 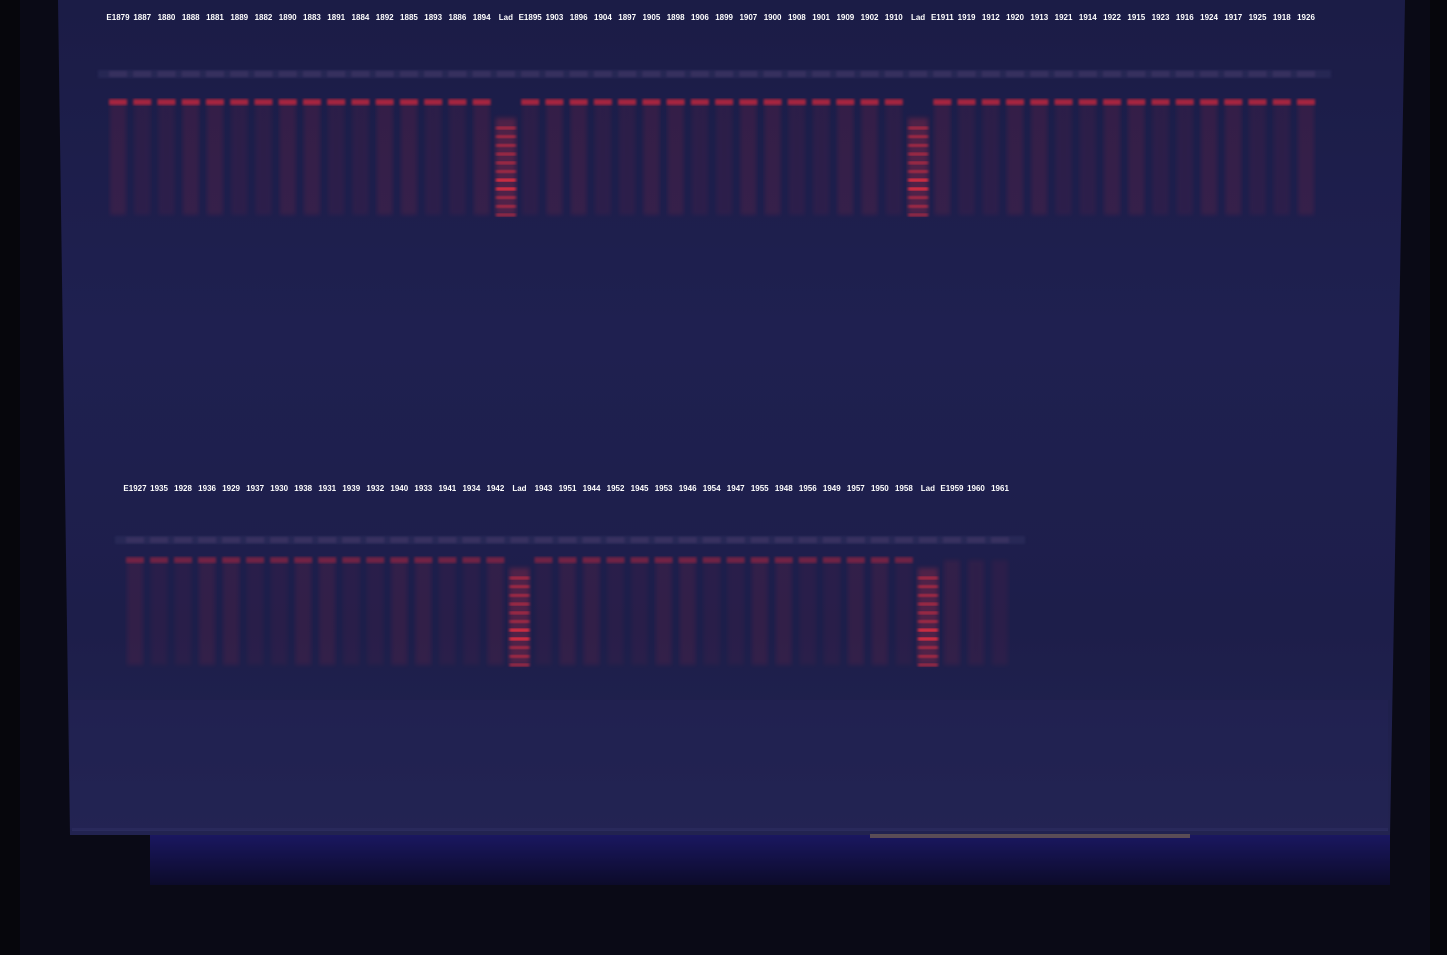 What do you see at coordinates (967, 17) in the screenshot?
I see `lane-label: 1919` at bounding box center [967, 17].